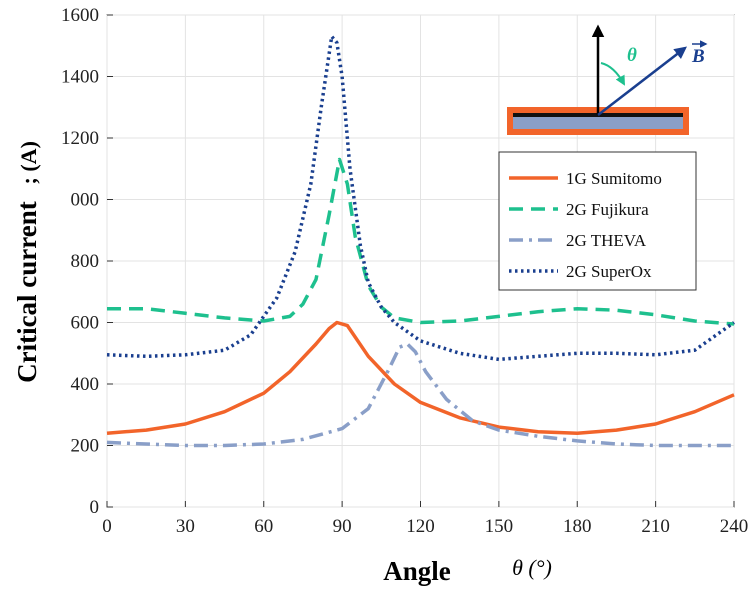  I want to click on legend-label-2g-fujikura: 2G Fujikura, so click(607, 209).